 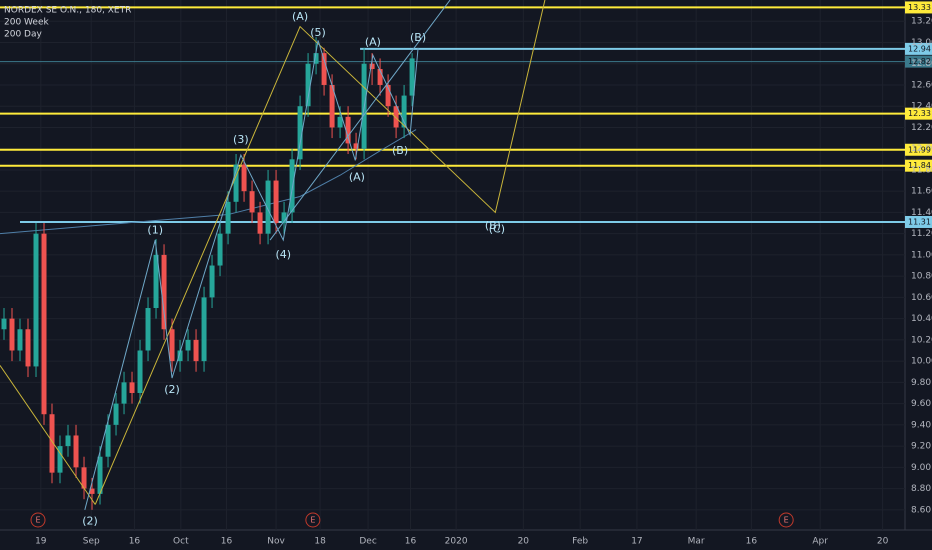 What do you see at coordinates (921, 277) in the screenshot?
I see `y-tick-label: 10.80` at bounding box center [921, 277].